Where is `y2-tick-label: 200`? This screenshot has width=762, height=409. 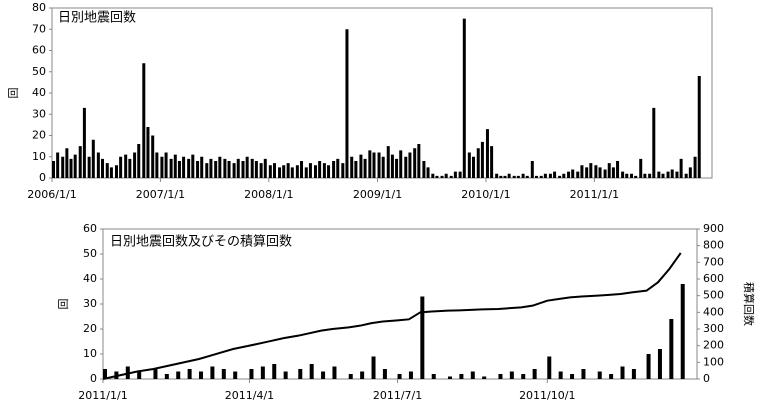 y2-tick-label: 200 is located at coordinates (713, 345).